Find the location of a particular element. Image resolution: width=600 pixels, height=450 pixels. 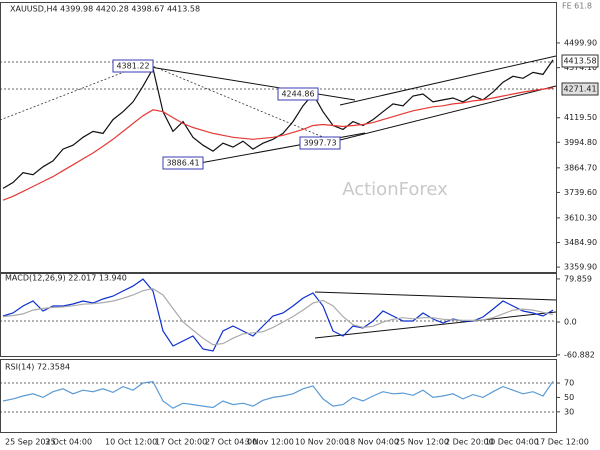

annotation: 3886.41 is located at coordinates (182, 163).